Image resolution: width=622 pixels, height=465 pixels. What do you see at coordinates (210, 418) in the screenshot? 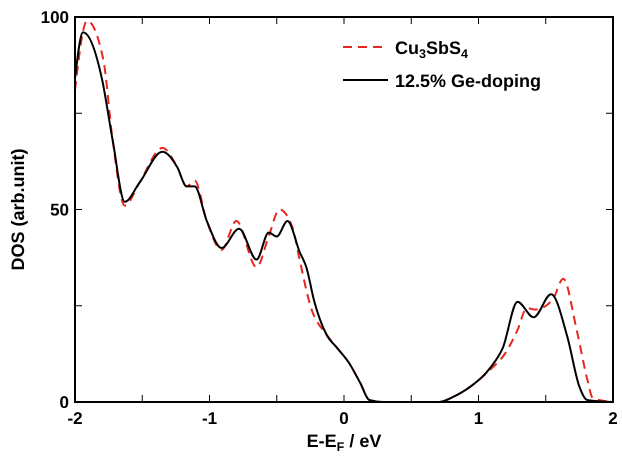
I see `x-tick-label: -1` at bounding box center [210, 418].